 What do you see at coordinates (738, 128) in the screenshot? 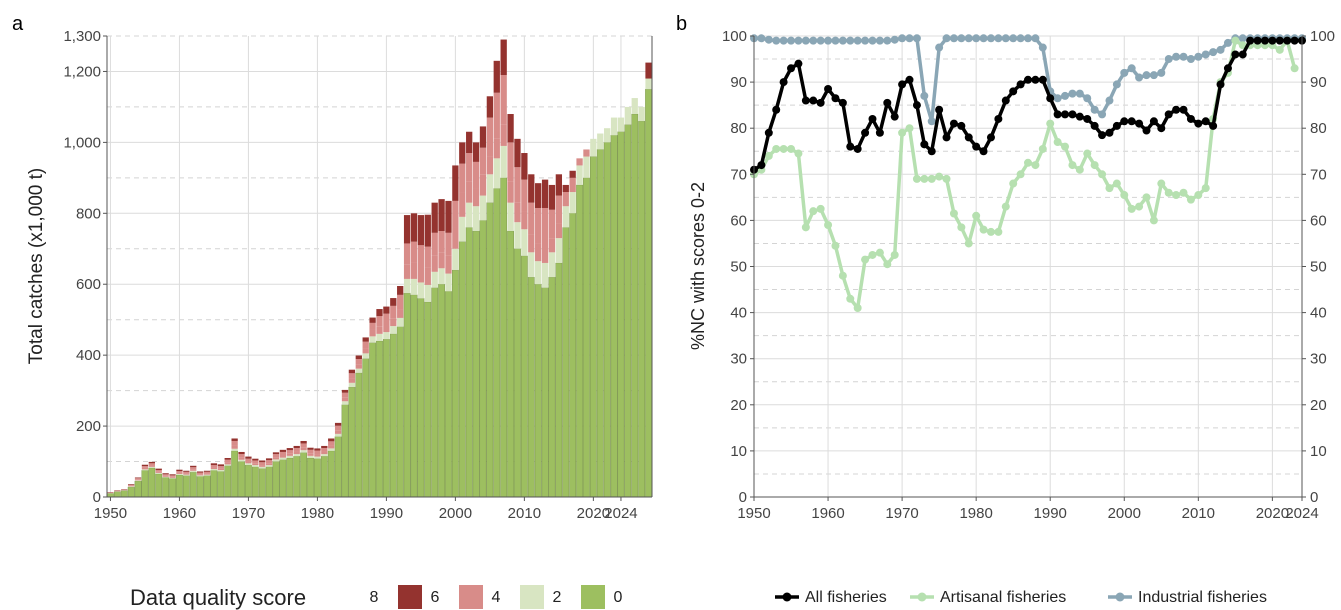
I see `y-tick-label: 80` at bounding box center [738, 128].